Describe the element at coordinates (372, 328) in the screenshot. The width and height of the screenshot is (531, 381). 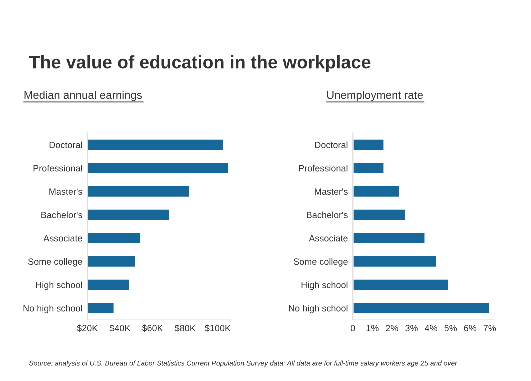
I see `x-tick-label: 1%` at that location.